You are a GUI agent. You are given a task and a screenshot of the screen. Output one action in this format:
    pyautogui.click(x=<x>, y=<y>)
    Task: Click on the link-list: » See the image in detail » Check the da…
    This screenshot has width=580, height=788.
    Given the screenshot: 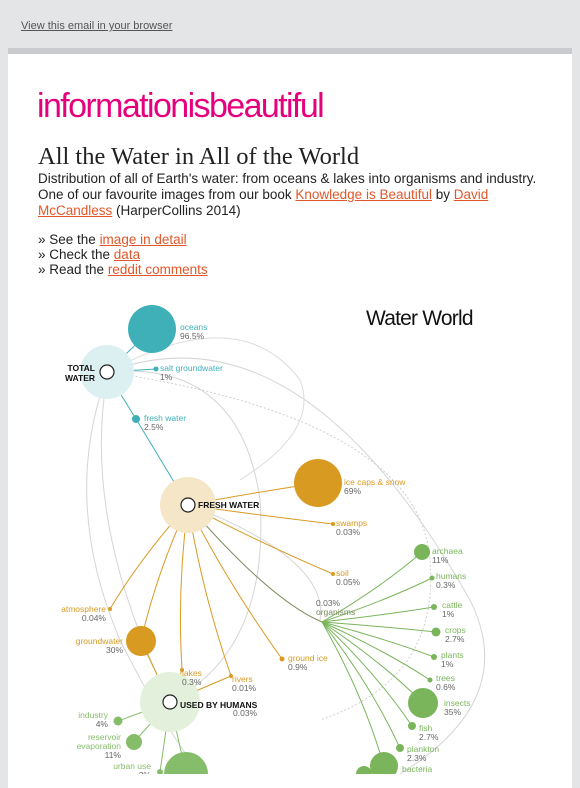 What is the action you would take?
    pyautogui.click(x=123, y=254)
    